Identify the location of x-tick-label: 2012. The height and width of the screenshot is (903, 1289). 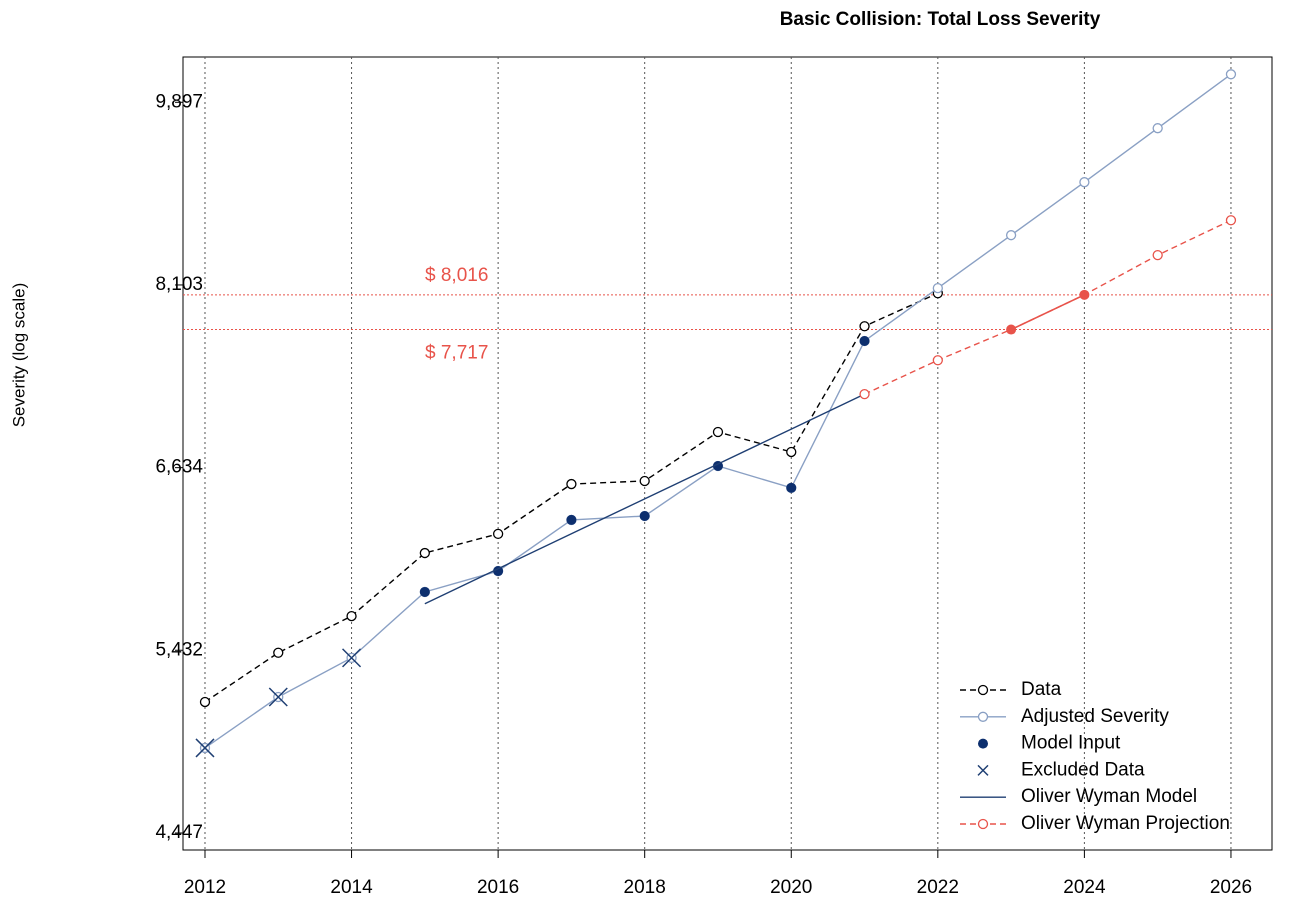
(205, 887).